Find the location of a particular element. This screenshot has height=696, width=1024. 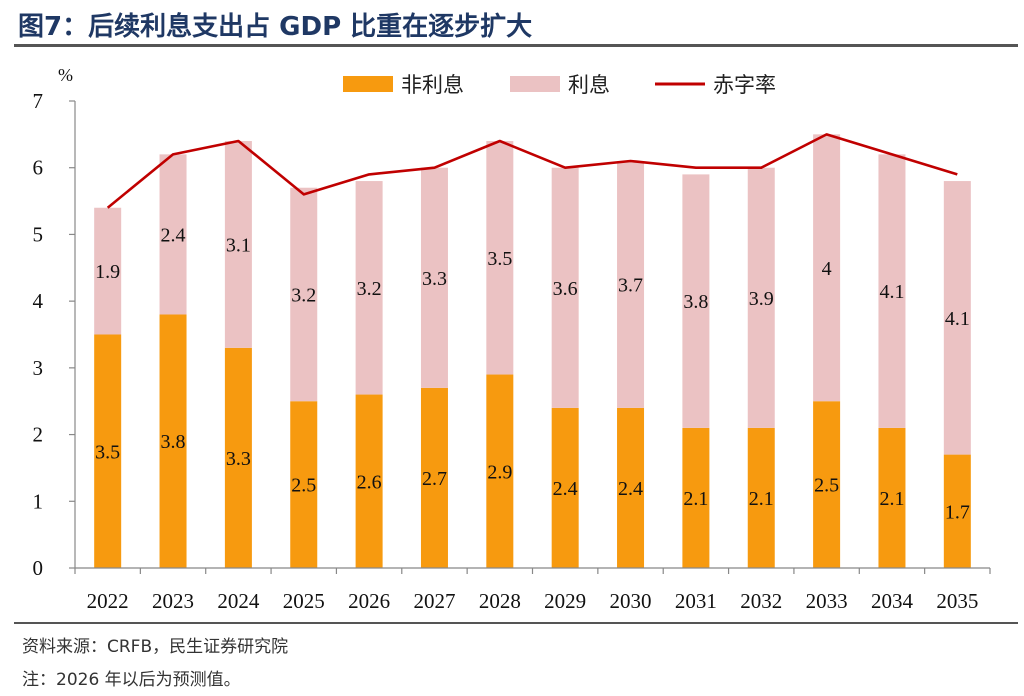

data-label-interest: 3.5 is located at coordinates (499, 259).